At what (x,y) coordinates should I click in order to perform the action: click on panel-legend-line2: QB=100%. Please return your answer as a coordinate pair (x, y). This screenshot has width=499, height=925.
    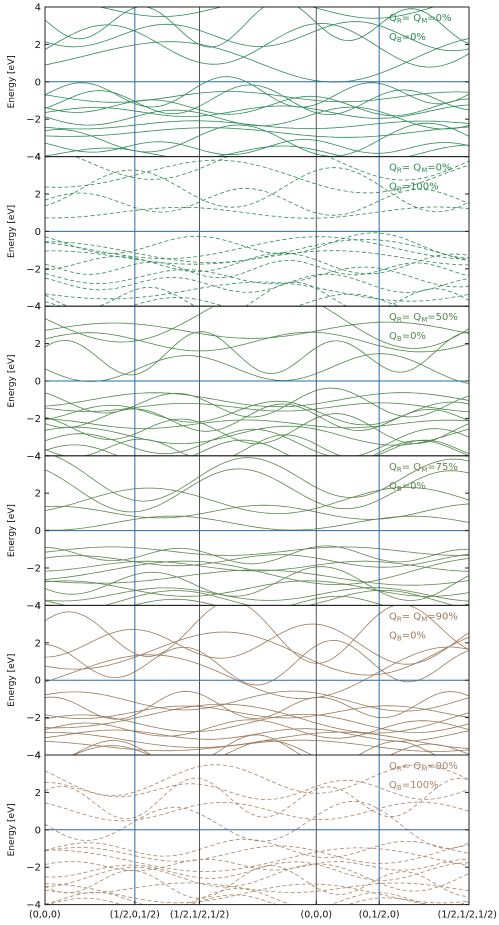
    Looking at the image, I should click on (414, 188).